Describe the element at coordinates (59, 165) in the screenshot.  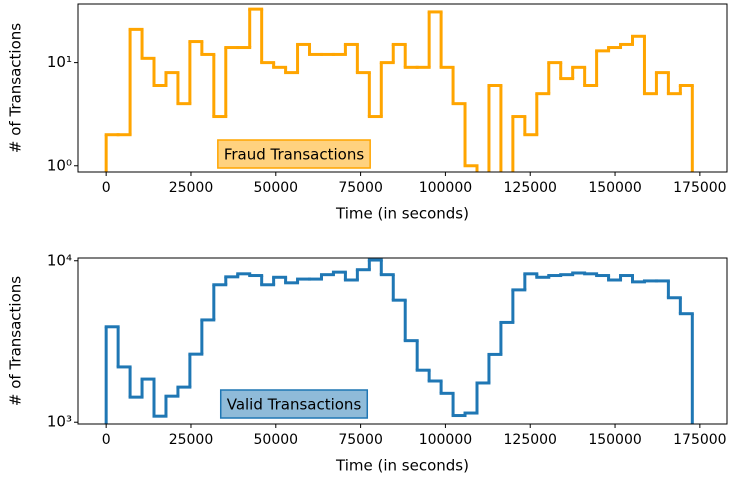
I see `y-tick-label: 10⁰` at that location.